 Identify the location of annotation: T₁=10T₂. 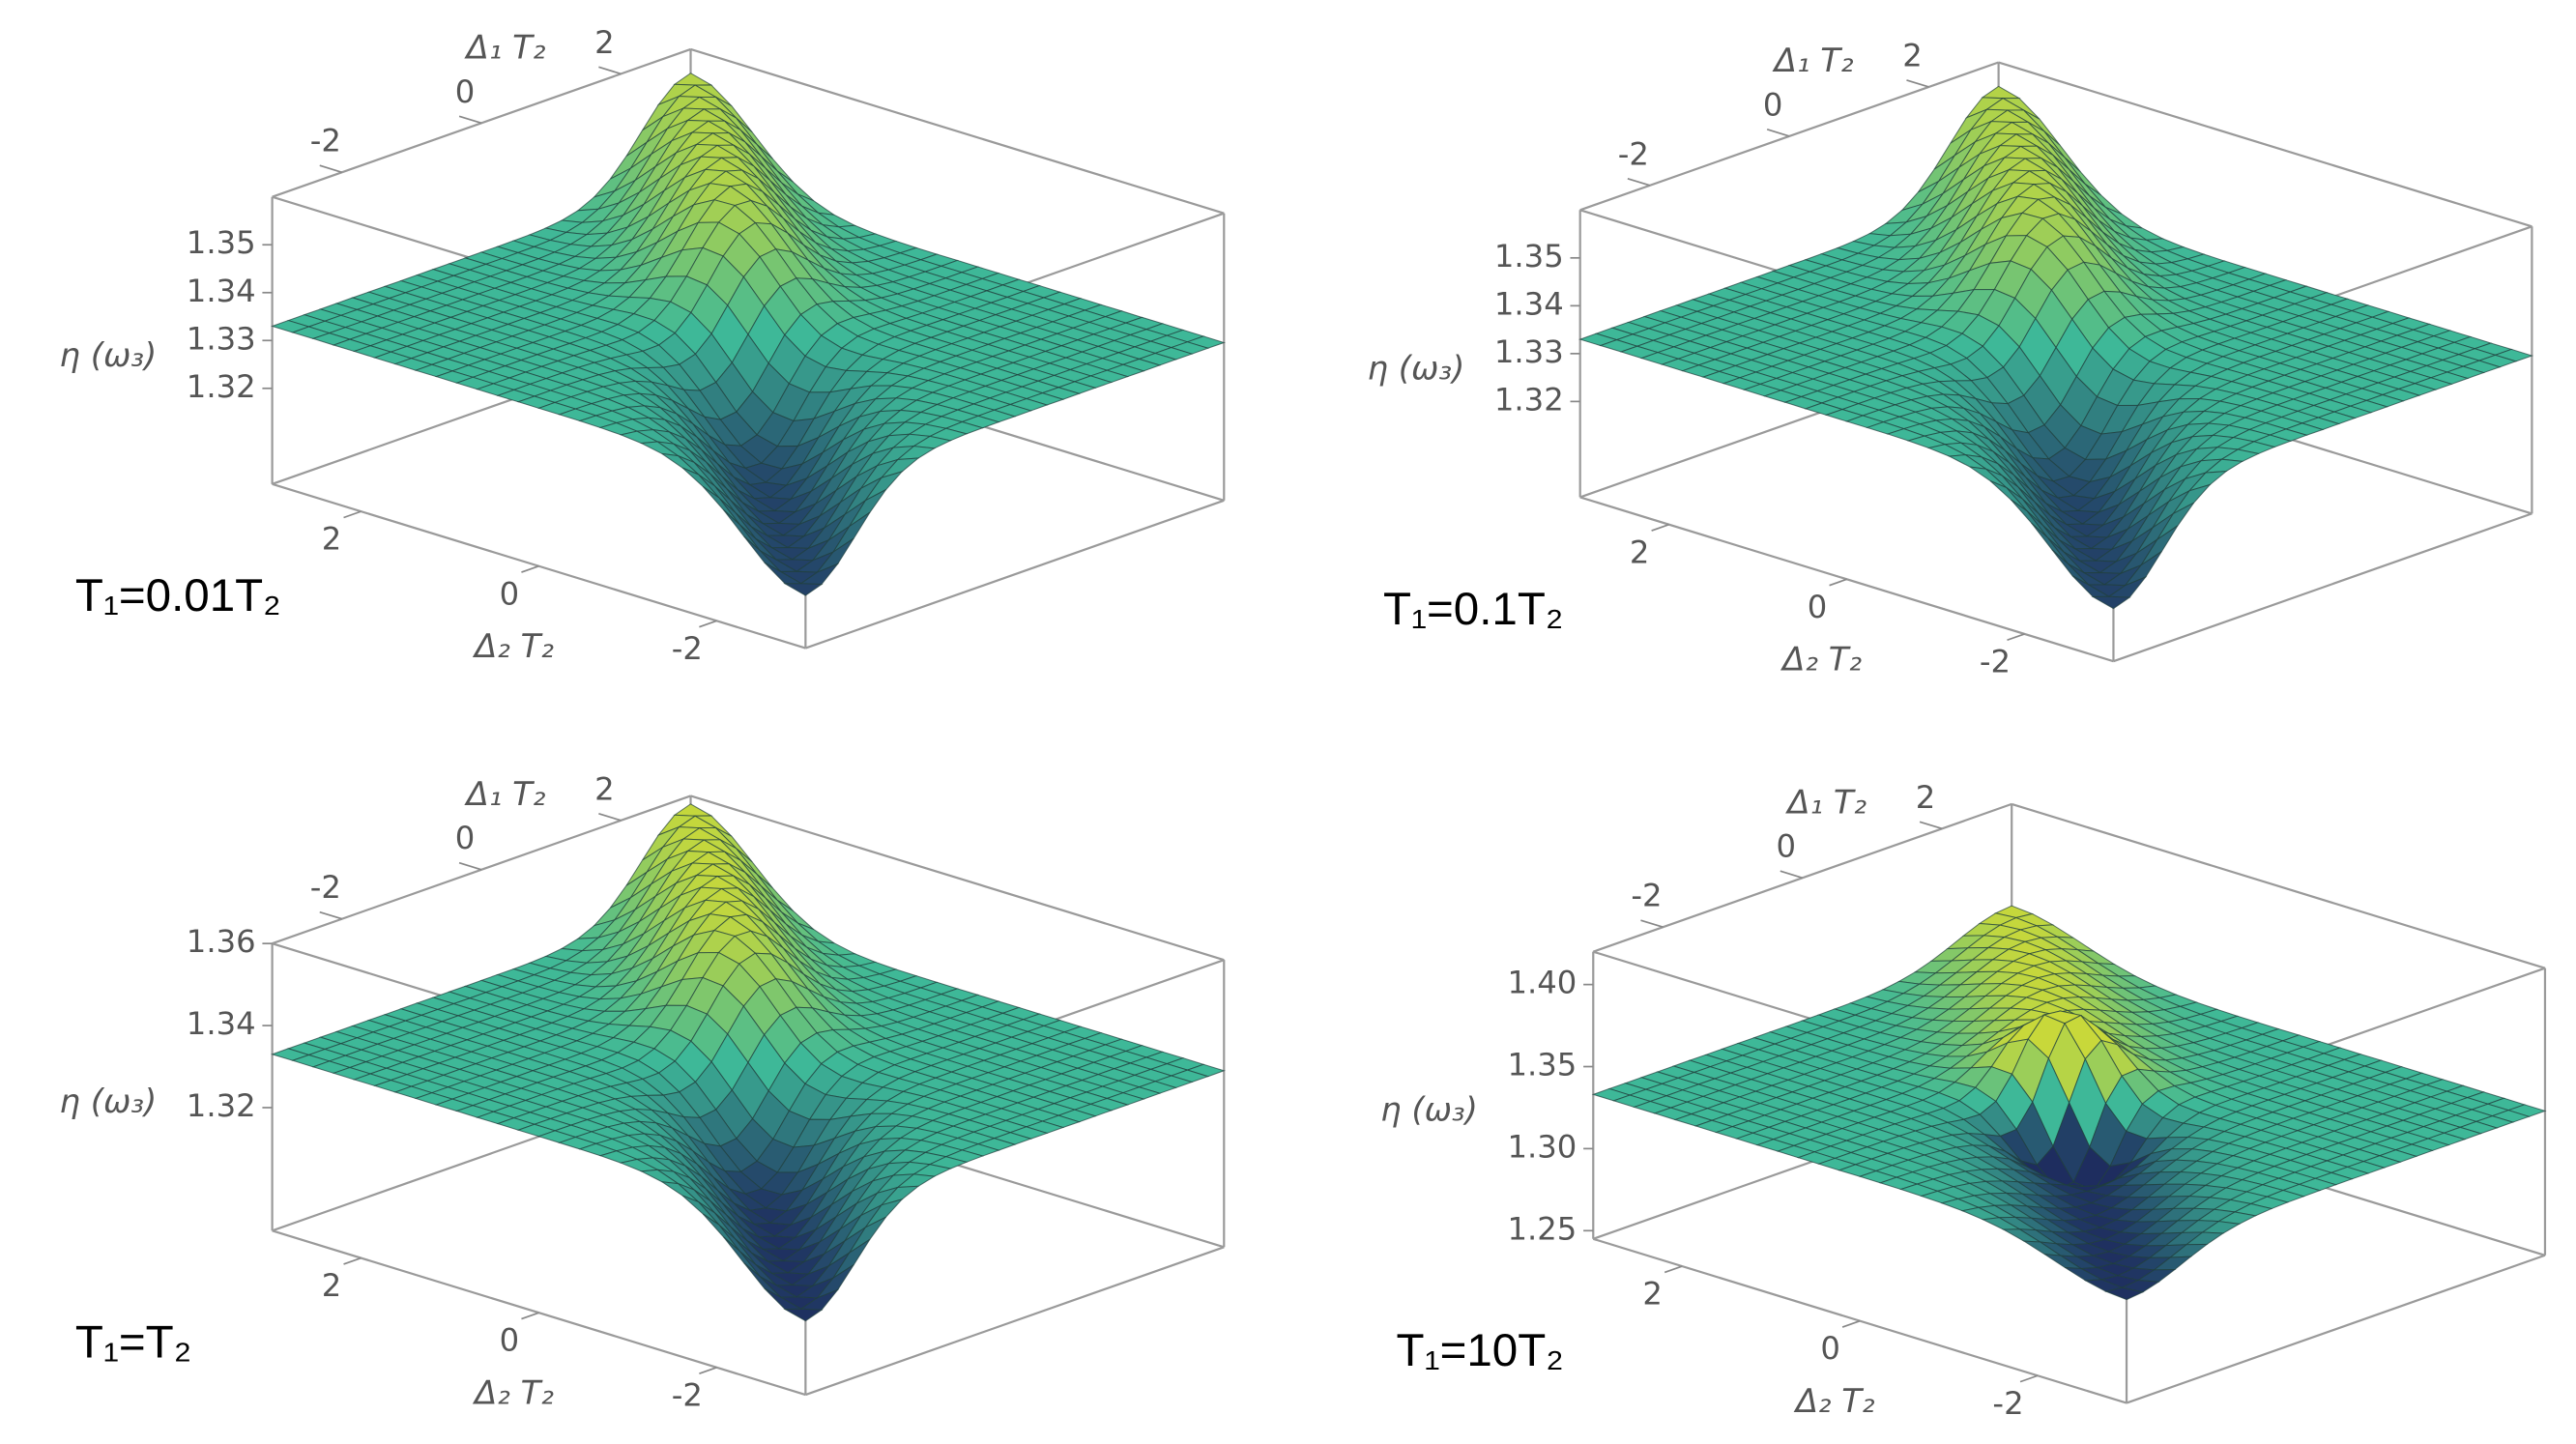
(1480, 1350).